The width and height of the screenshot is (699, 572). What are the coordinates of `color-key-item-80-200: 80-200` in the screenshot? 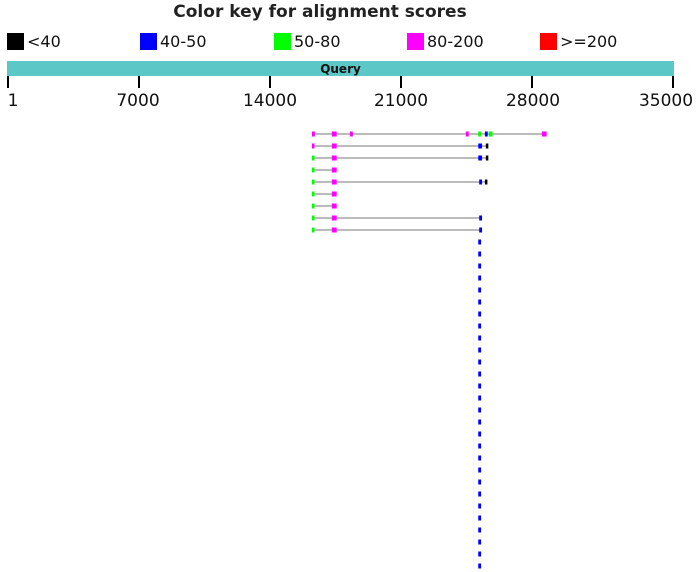 It's located at (445, 41).